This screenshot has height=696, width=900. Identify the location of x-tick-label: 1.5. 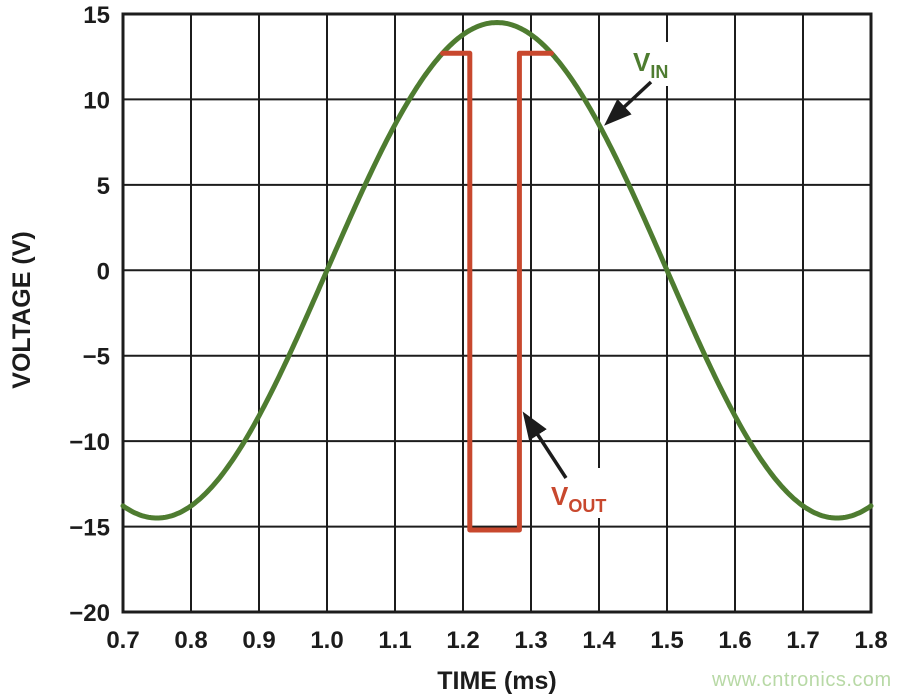
(666, 640).